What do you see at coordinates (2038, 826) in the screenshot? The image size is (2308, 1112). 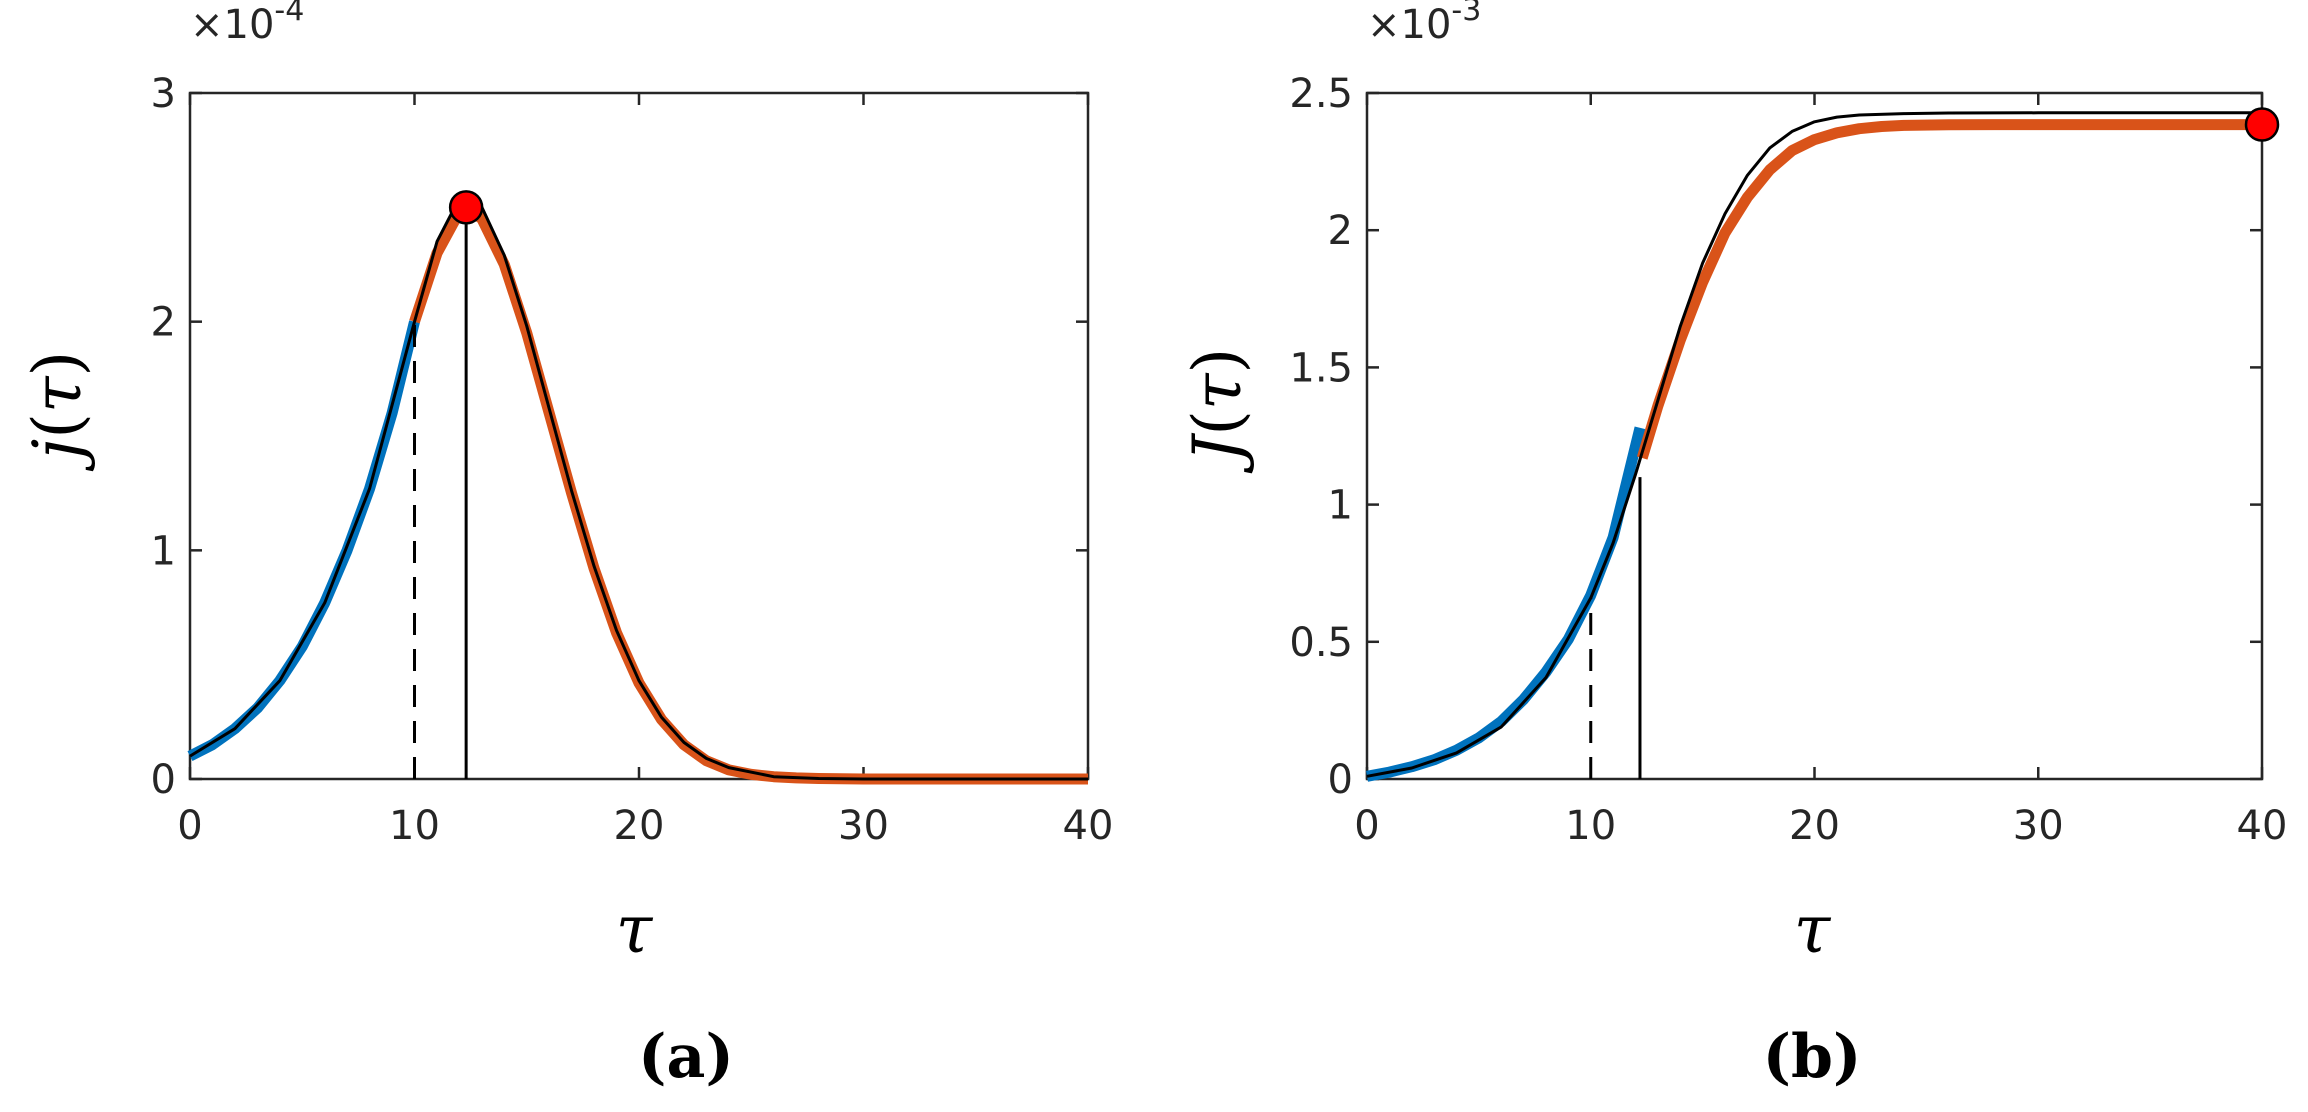 I see `x-tick-label-b: 30` at bounding box center [2038, 826].